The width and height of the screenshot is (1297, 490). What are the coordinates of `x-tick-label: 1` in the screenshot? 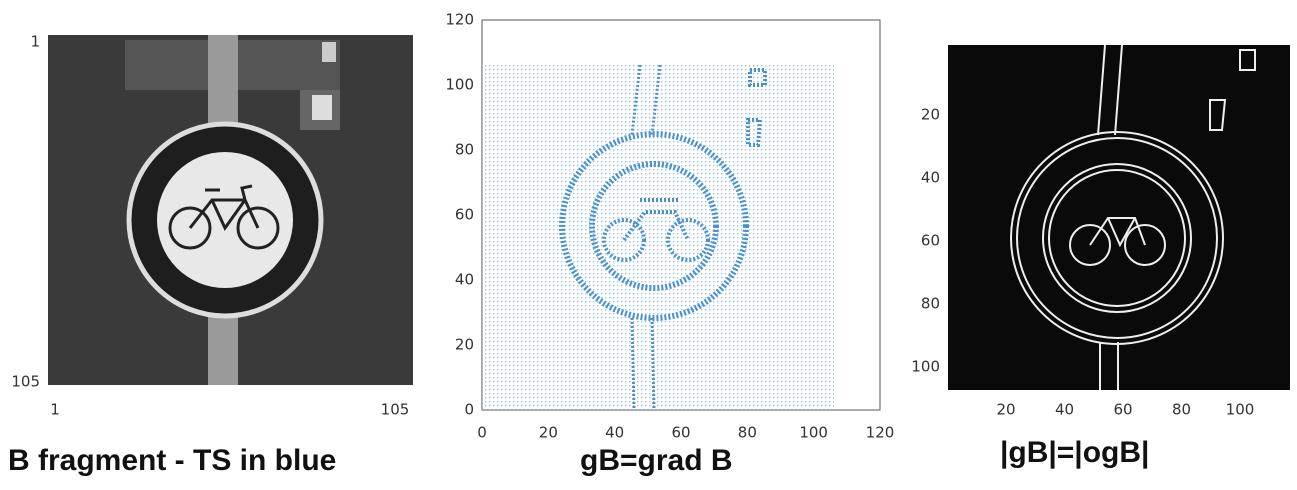 It's located at (55, 410).